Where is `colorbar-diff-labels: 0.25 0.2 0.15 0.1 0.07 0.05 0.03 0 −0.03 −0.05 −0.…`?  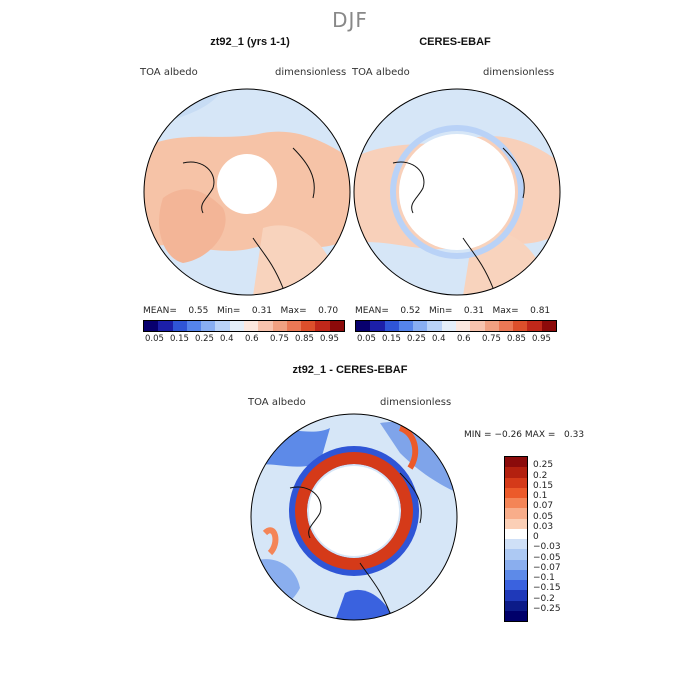 colorbar-diff-labels: 0.25 0.2 0.15 0.1 0.07 0.05 0.03 0 −0.03 −0.05 −0.… is located at coordinates (563, 538).